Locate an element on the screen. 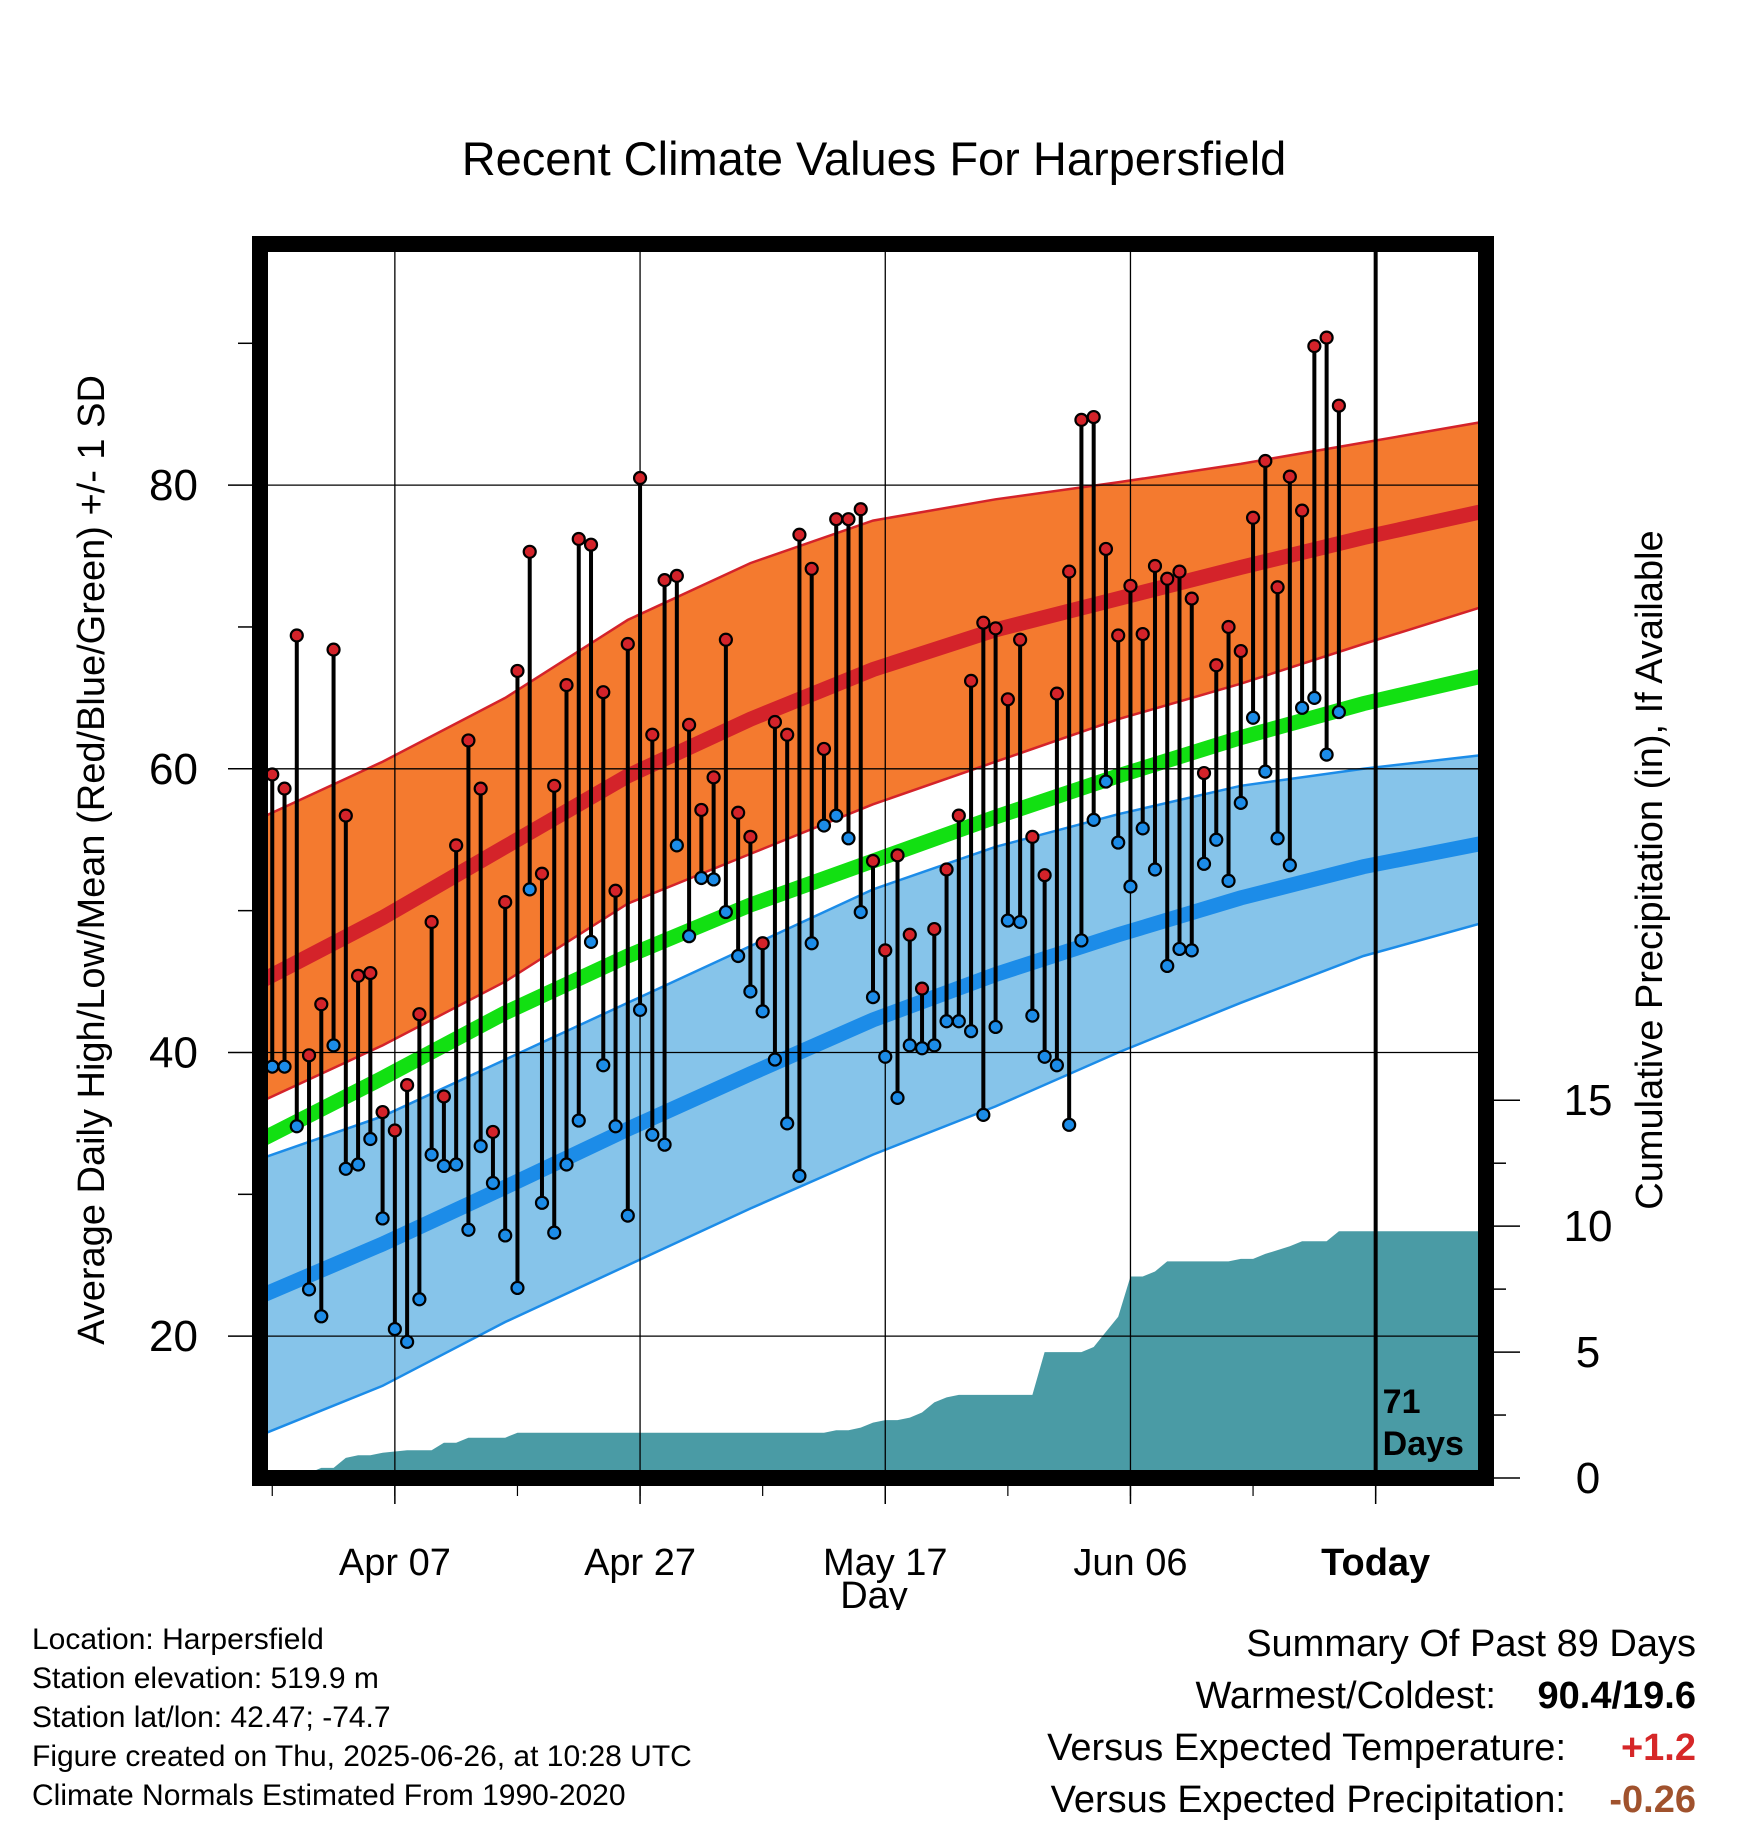 The width and height of the screenshot is (1748, 1828). x-tick-label: Apr 07 is located at coordinates (395, 1563).